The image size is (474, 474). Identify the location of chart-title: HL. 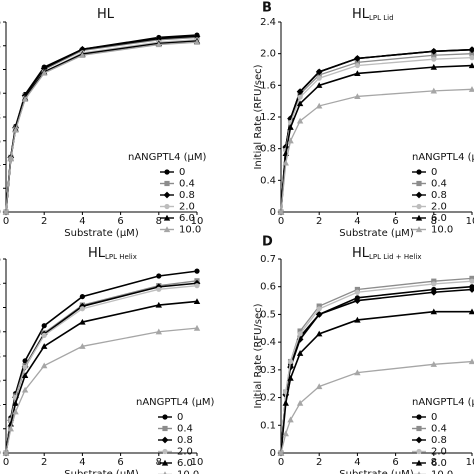
(106, 14).